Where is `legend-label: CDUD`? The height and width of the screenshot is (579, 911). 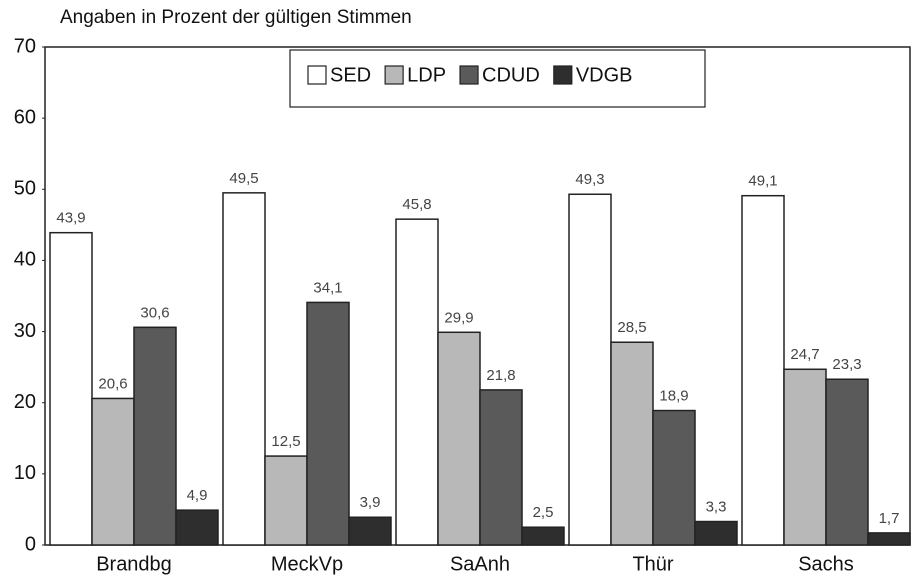 legend-label: CDUD is located at coordinates (511, 75).